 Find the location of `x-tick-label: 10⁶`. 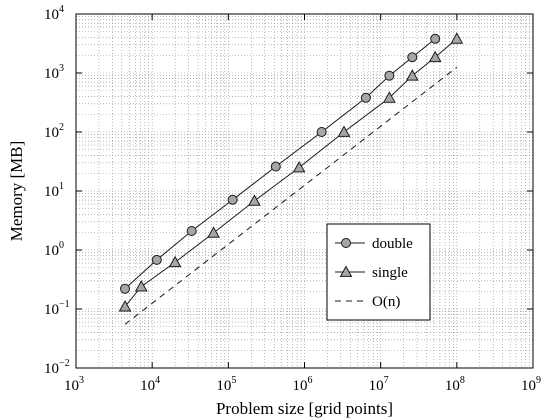

x-tick-label: 10⁶ is located at coordinates (303, 384).